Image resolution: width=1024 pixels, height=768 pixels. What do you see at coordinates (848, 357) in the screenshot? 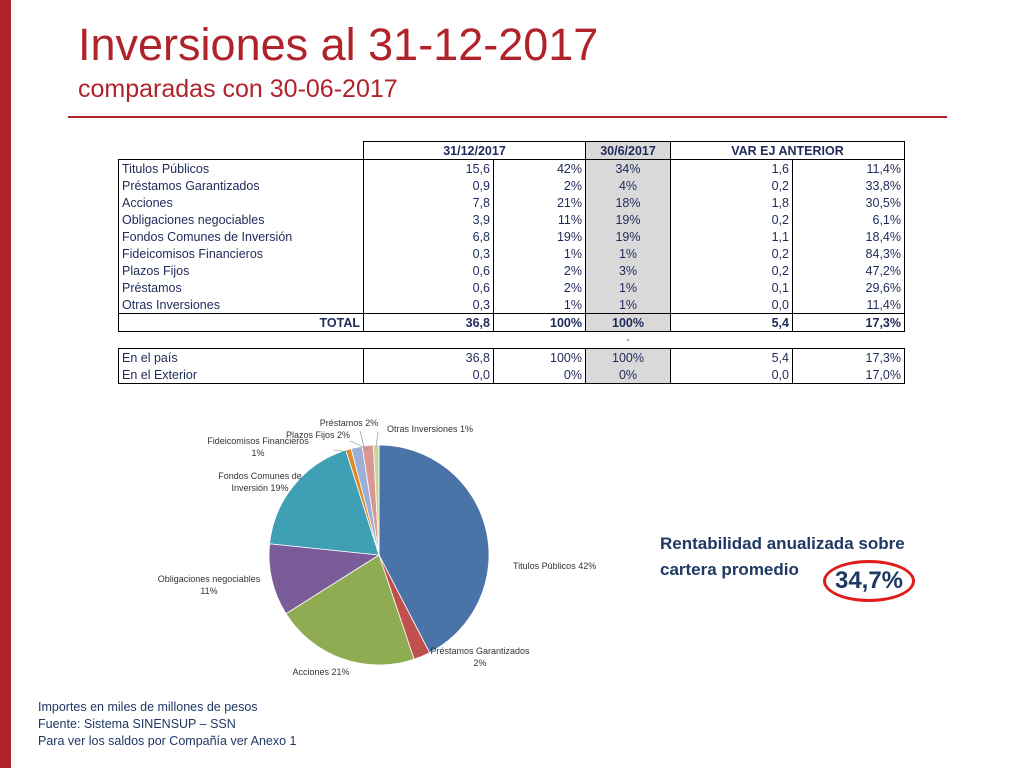
I see `row-var-pct: 17,3%` at bounding box center [848, 357].